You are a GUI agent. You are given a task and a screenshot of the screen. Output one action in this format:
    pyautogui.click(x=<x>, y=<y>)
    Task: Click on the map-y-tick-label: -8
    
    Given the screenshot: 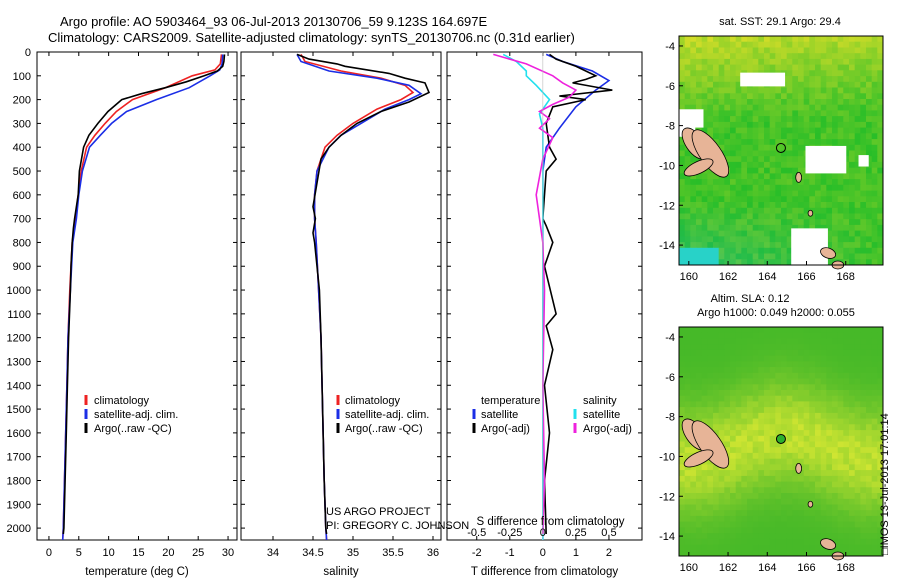 What is the action you would take?
    pyautogui.click(x=670, y=127)
    